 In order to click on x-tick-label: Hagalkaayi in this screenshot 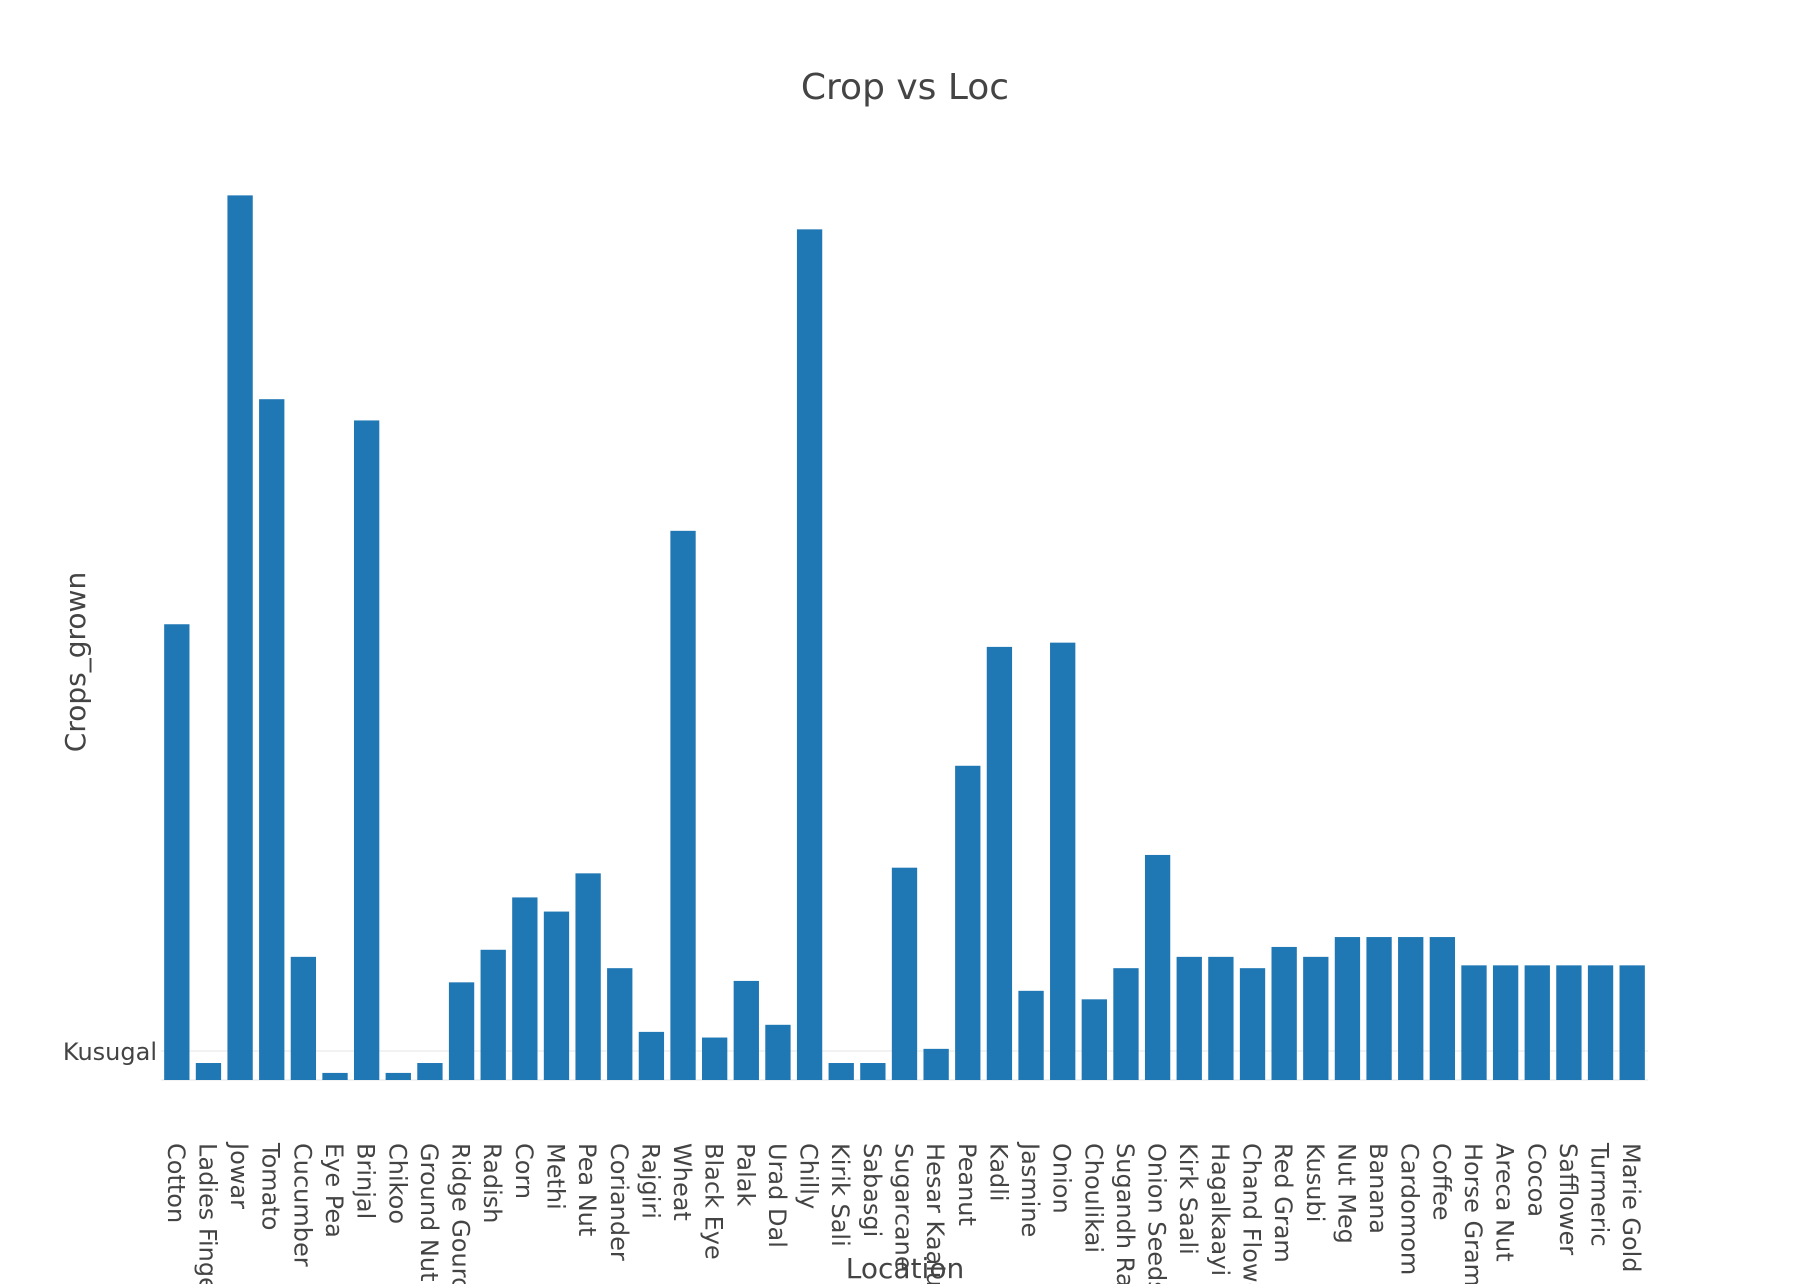, I will do `click(1220, 1209)`.